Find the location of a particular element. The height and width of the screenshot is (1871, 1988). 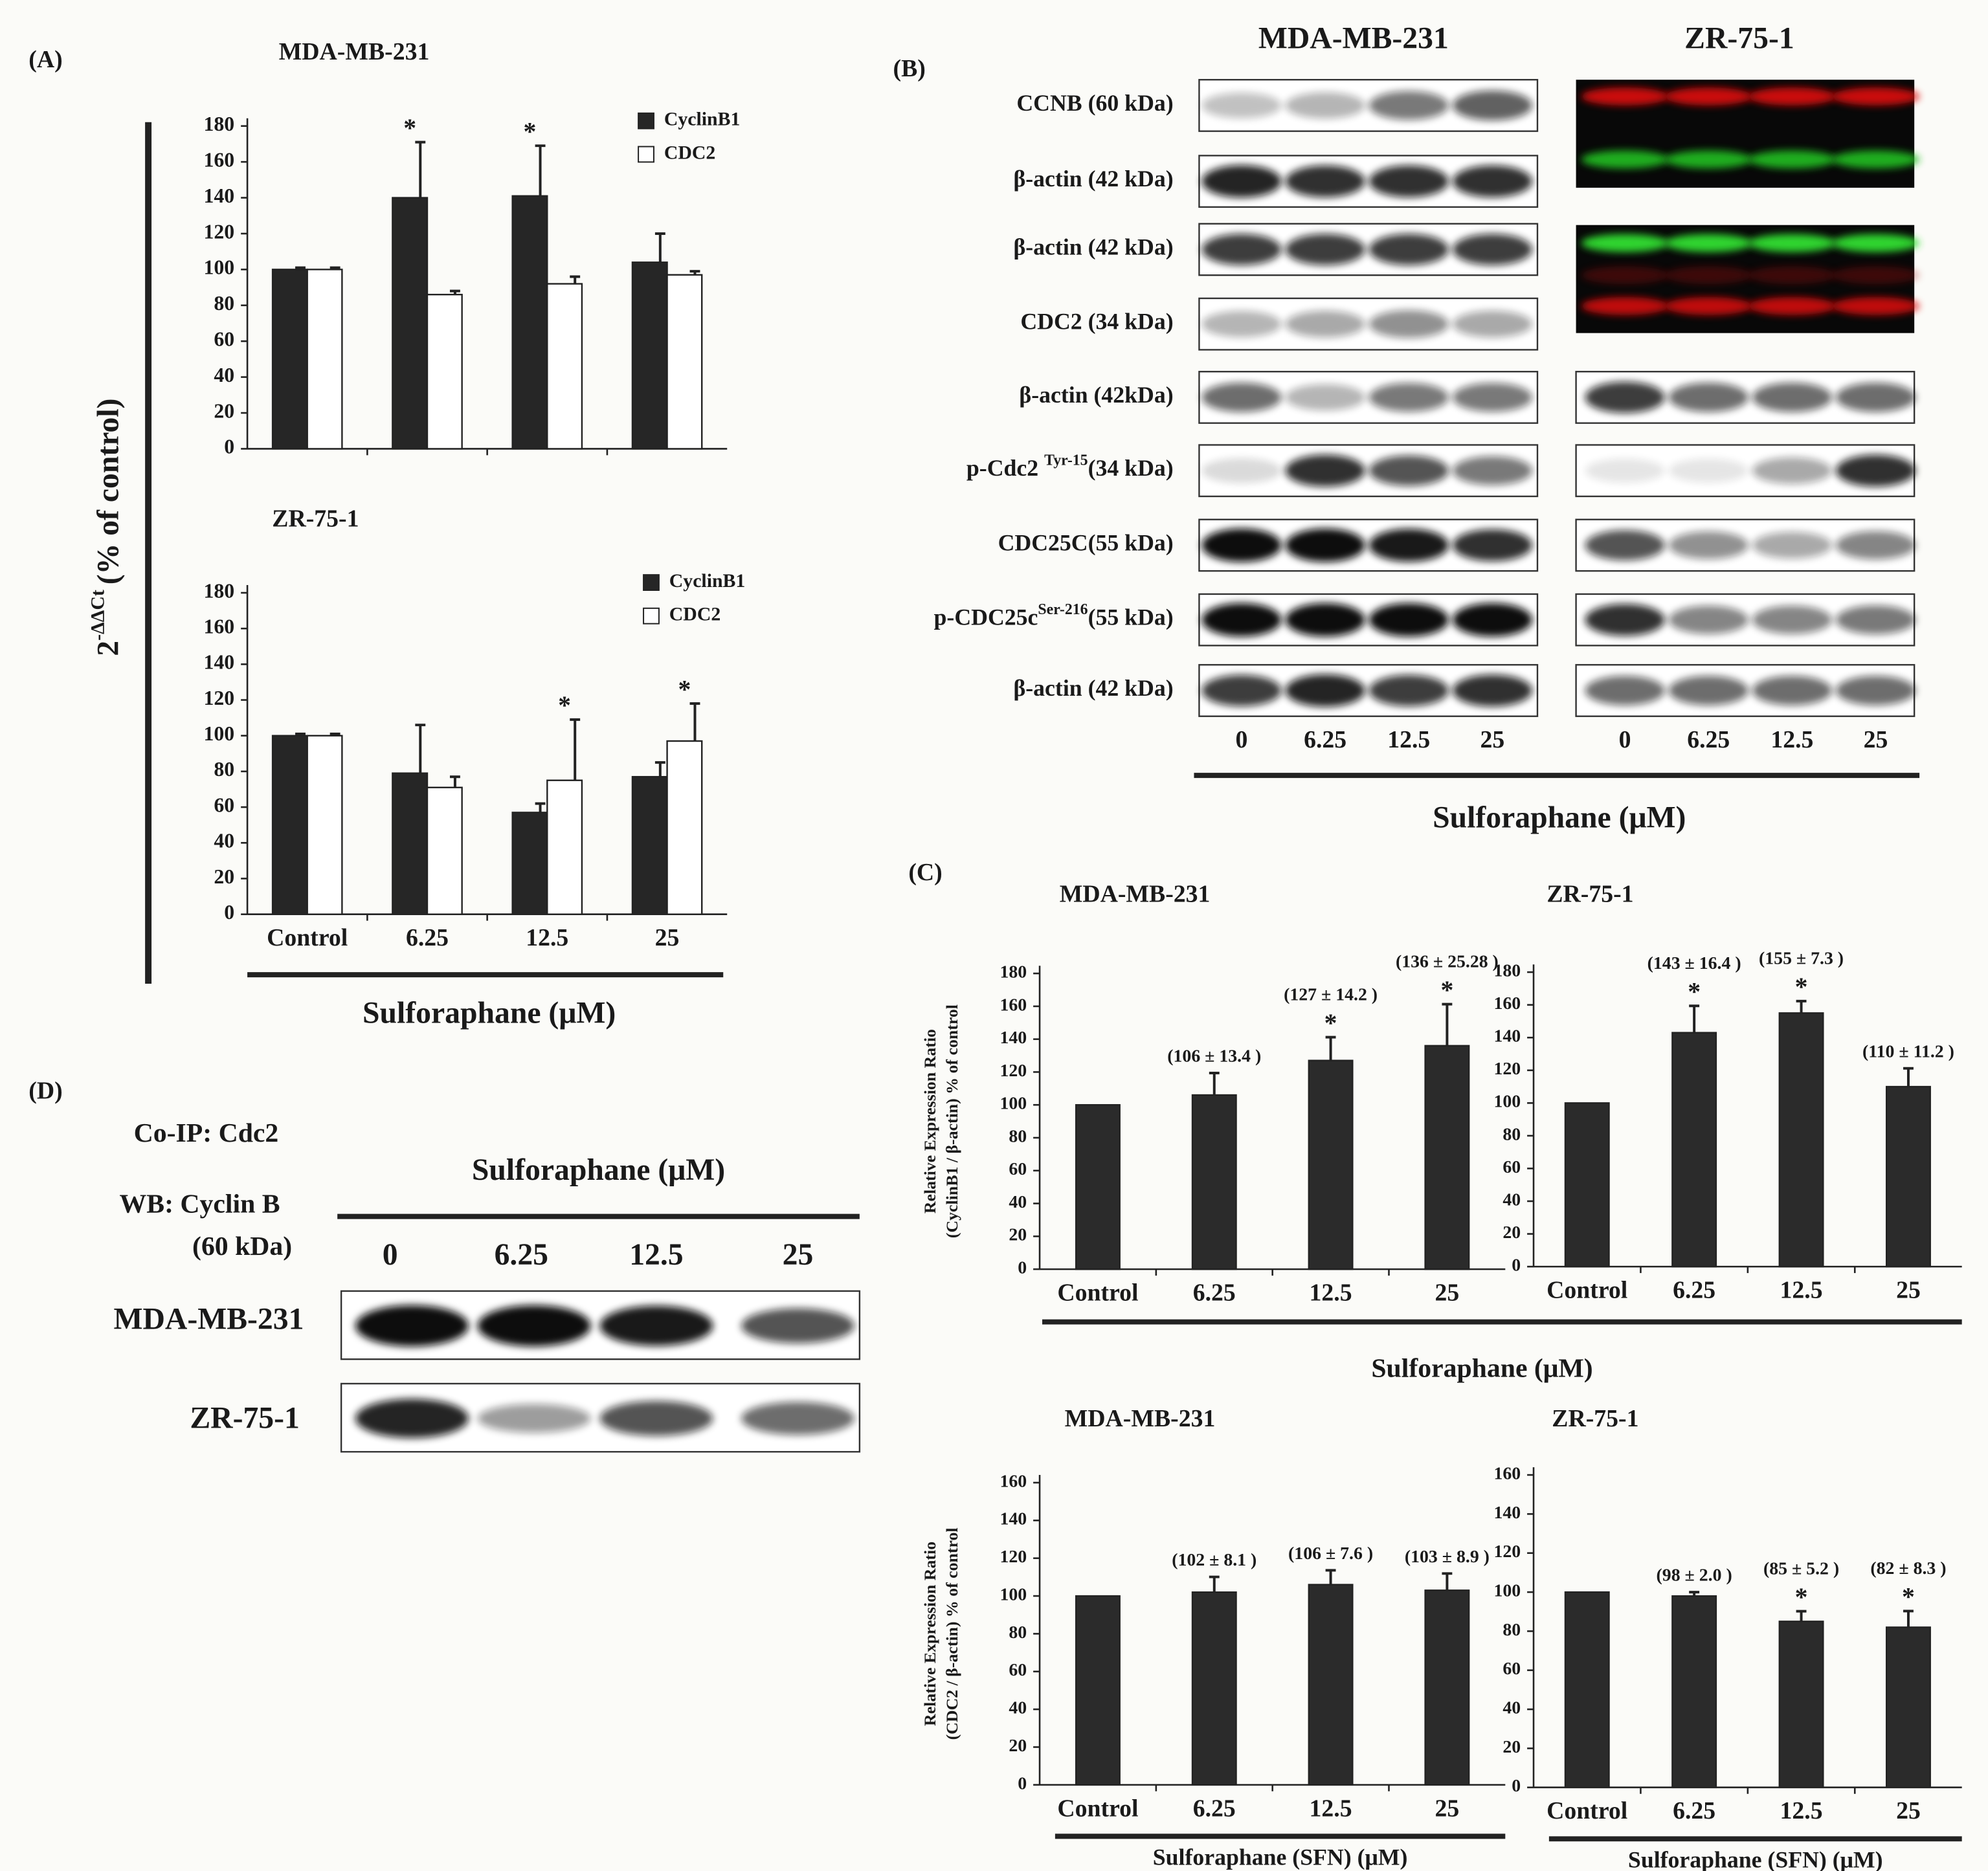

y-tick-label: 140 is located at coordinates (1013, 1038).